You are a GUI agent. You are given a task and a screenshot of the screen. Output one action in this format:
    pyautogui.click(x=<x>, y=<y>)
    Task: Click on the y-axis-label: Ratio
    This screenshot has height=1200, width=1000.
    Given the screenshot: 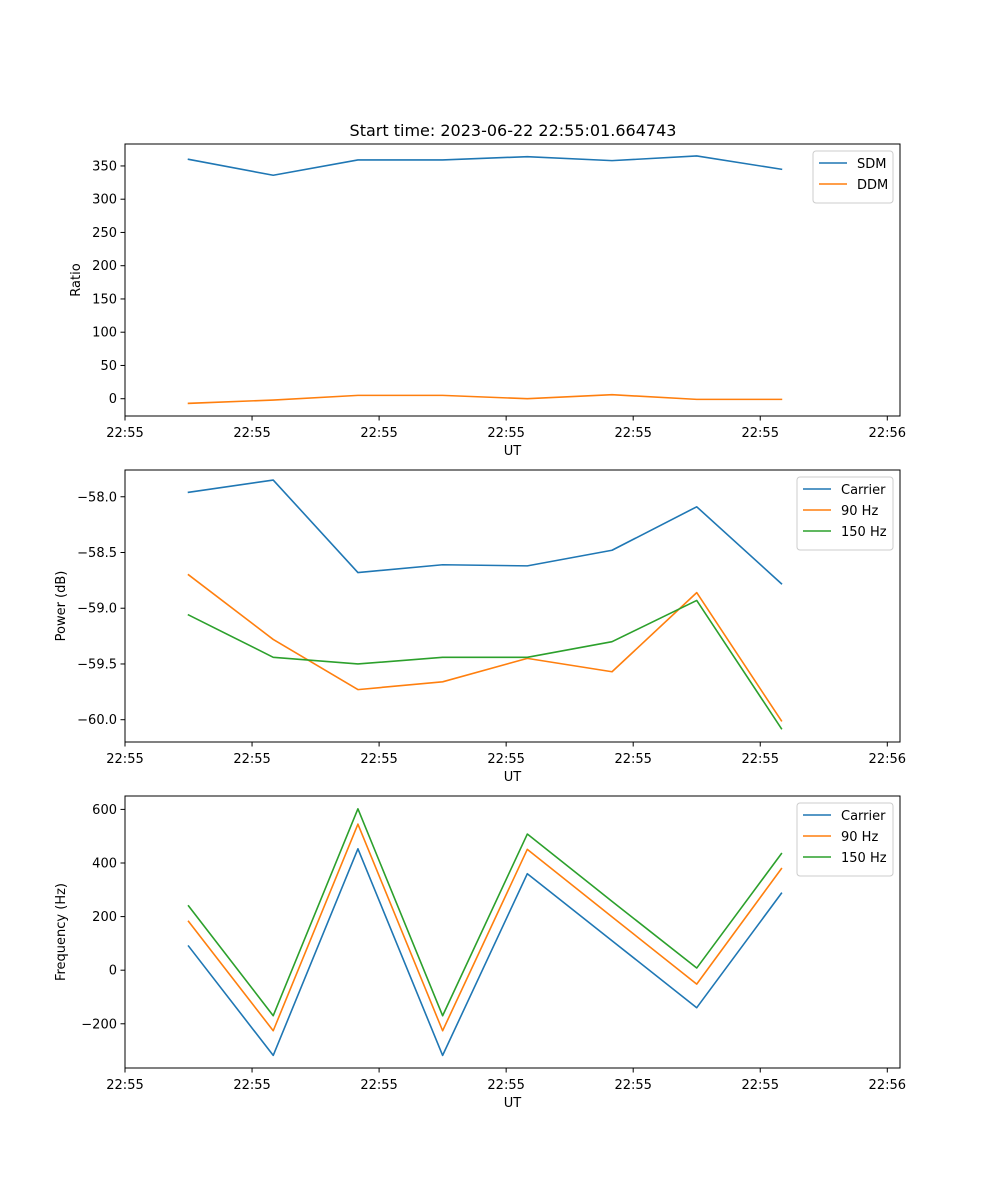 What is the action you would take?
    pyautogui.click(x=76, y=279)
    